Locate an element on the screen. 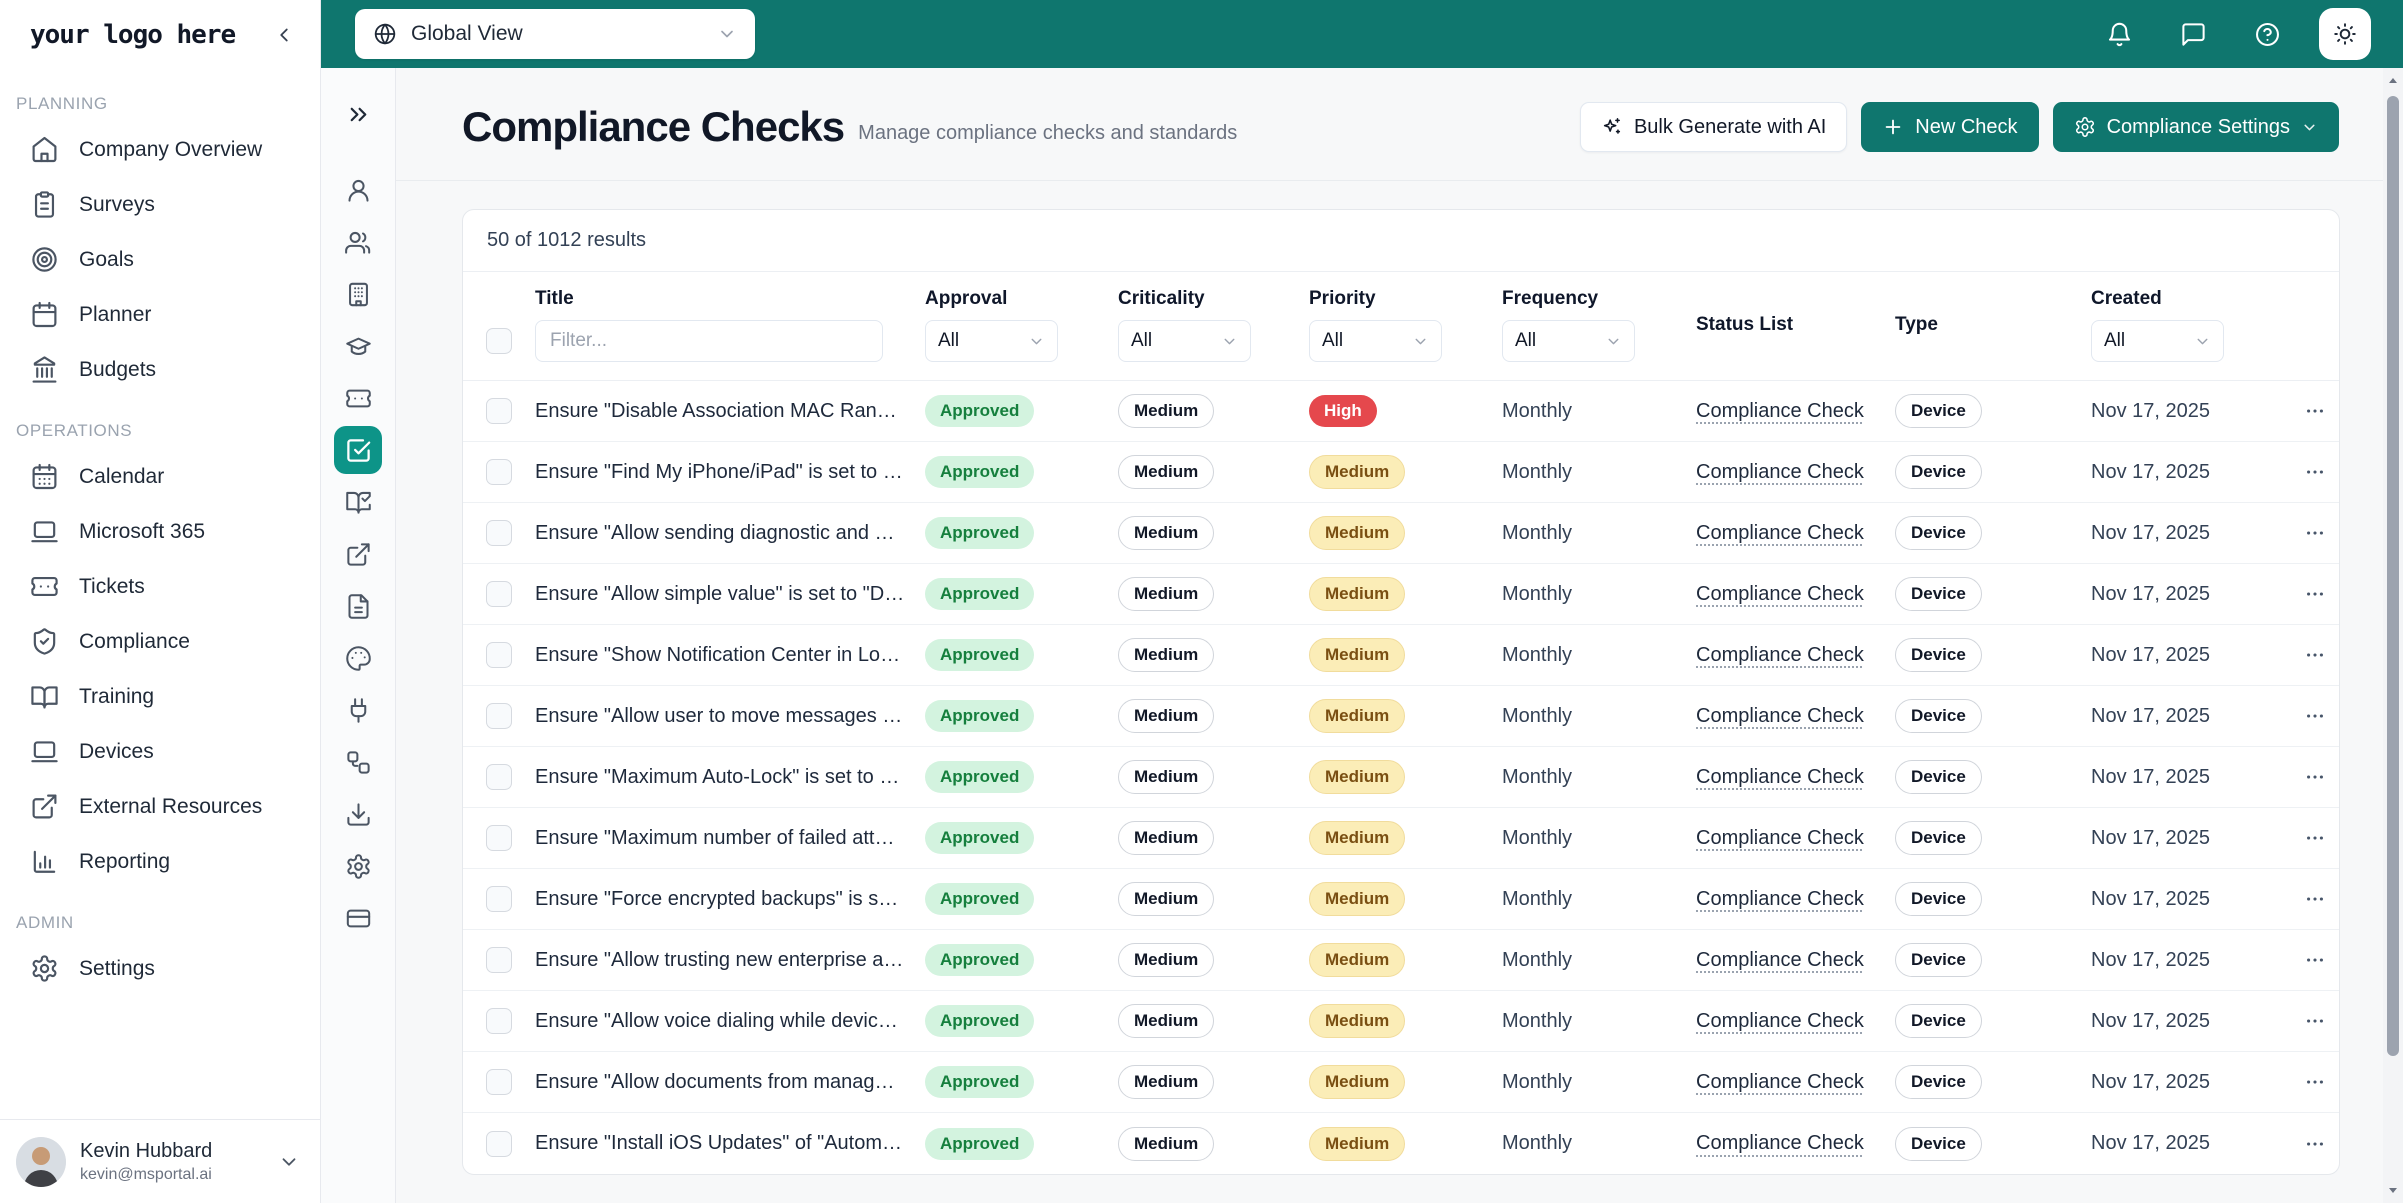 The width and height of the screenshot is (2403, 1203). rail-item-external is located at coordinates (358, 554).